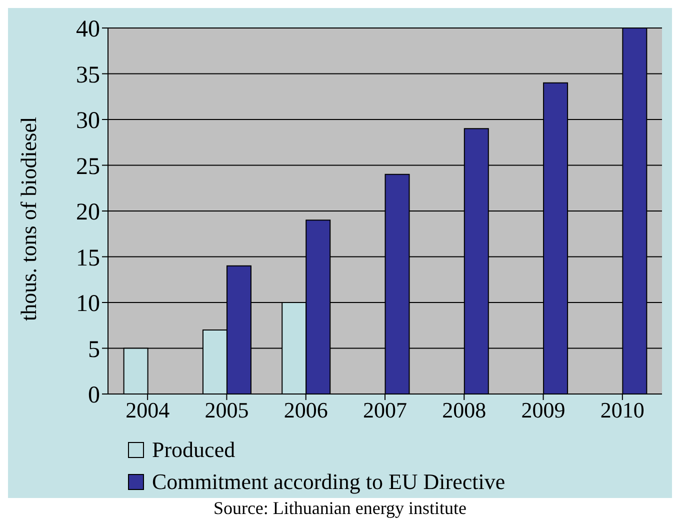 Image resolution: width=680 pixels, height=525 pixels. What do you see at coordinates (88, 258) in the screenshot?
I see `y-tick-label: 15` at bounding box center [88, 258].